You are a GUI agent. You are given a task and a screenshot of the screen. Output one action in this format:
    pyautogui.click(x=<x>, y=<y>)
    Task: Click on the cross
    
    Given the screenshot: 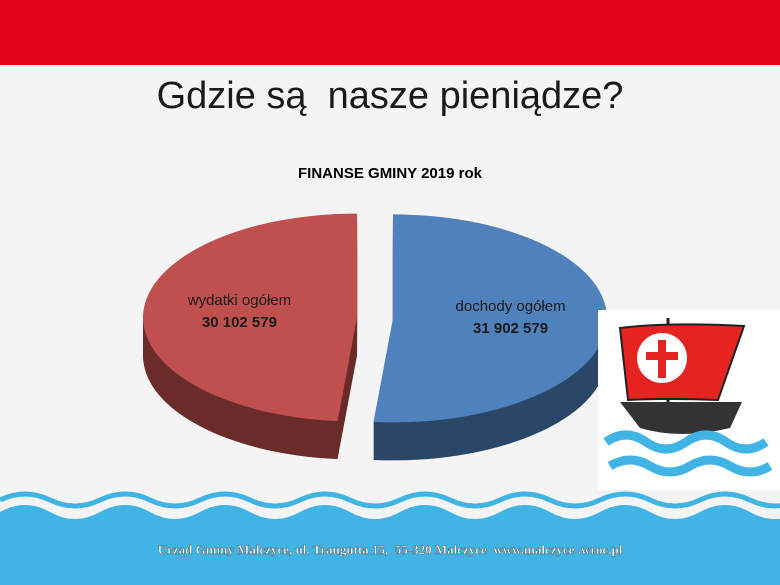 What is the action you would take?
    pyautogui.click(x=662, y=359)
    